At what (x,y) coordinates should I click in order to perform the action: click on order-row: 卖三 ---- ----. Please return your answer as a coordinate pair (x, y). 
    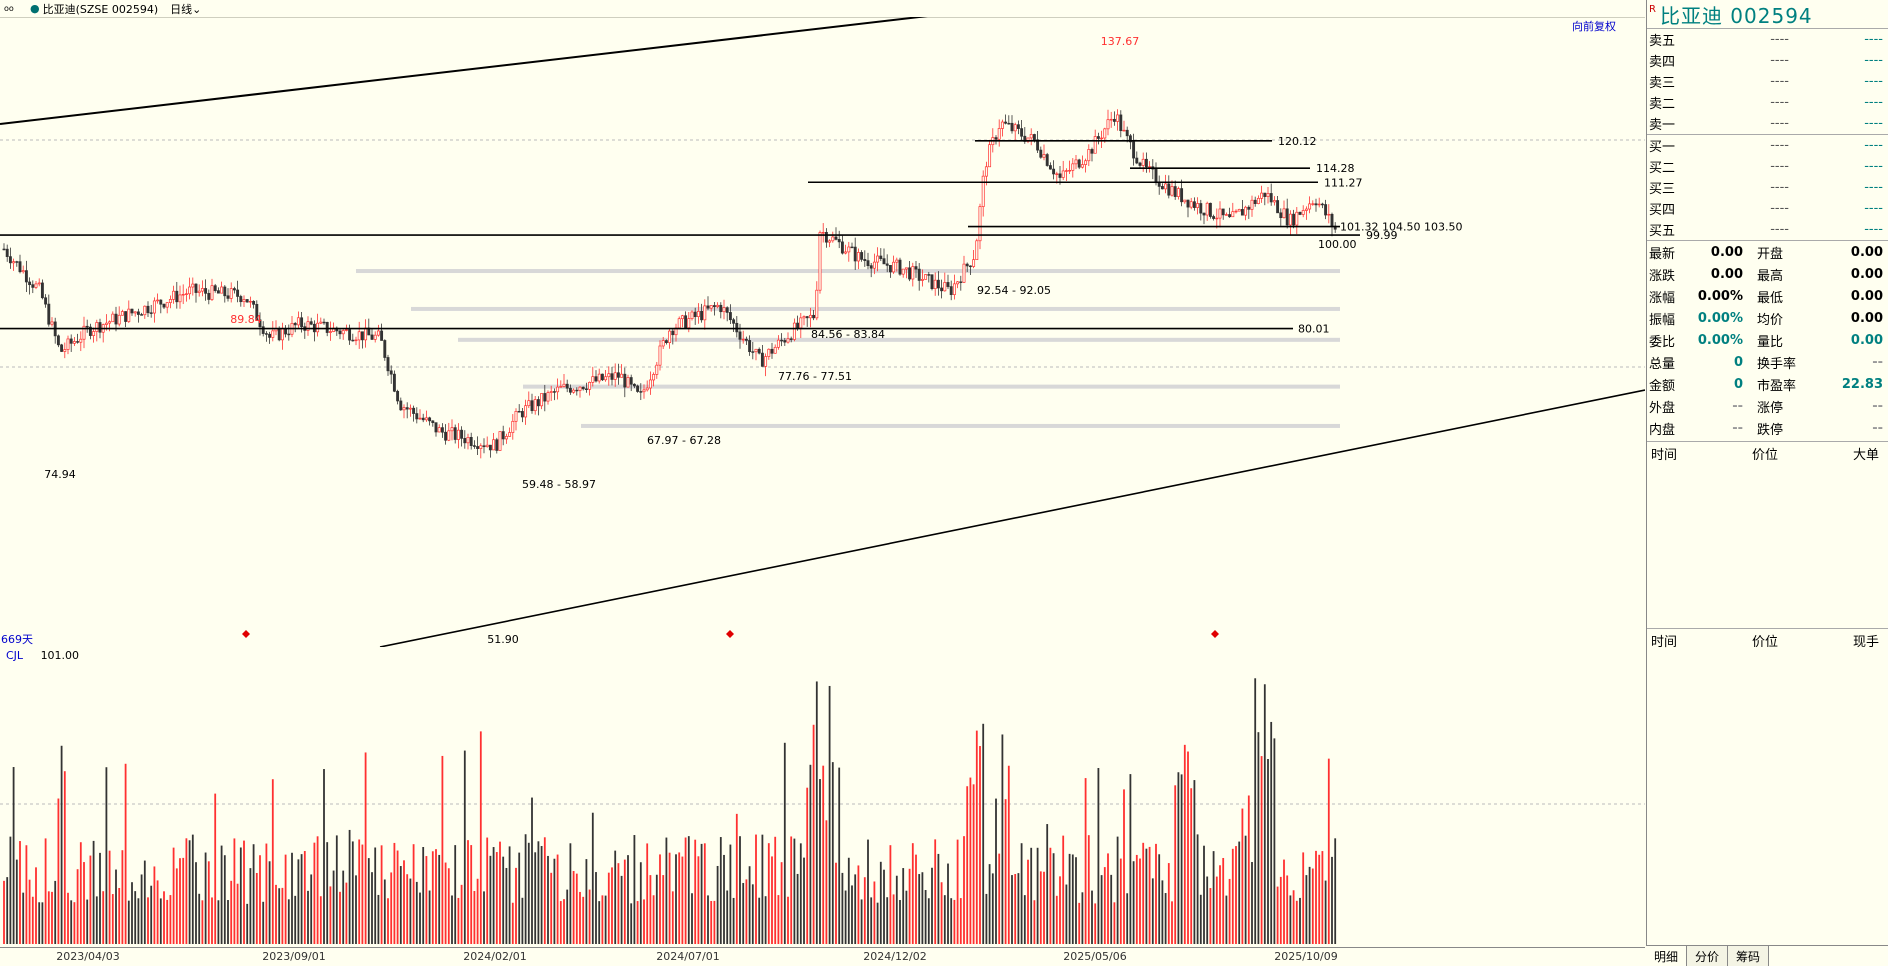
    Looking at the image, I should click on (1767, 81).